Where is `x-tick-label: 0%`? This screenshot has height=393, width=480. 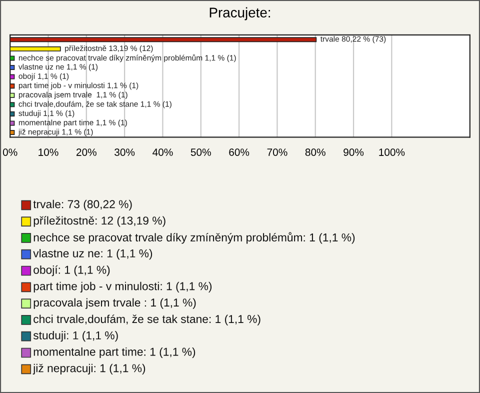 x-tick-label: 0% is located at coordinates (10, 152).